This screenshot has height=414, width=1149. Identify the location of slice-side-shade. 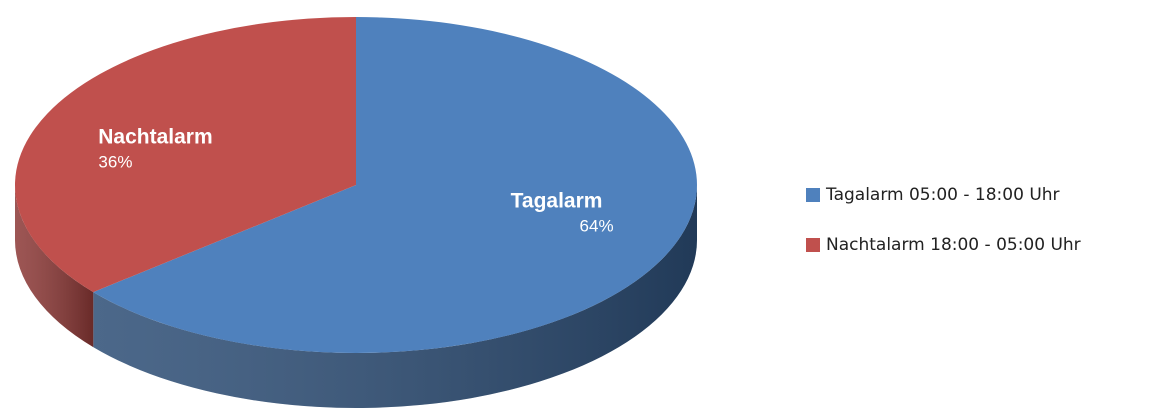
(54, 266).